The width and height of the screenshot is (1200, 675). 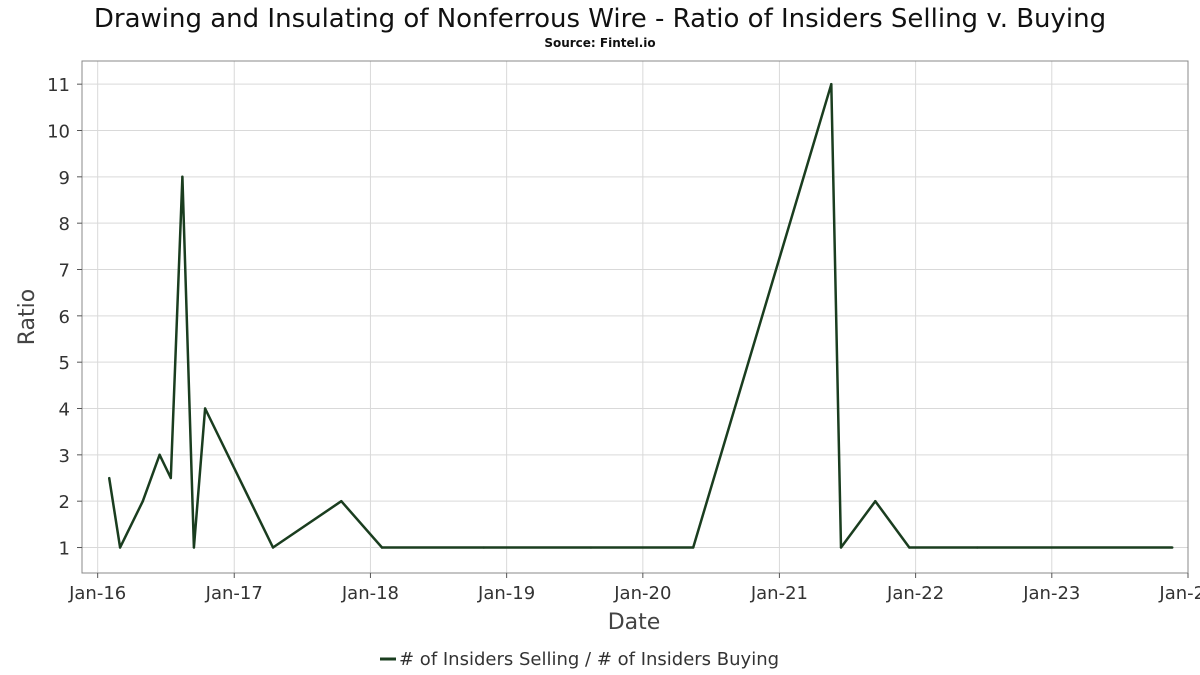 I want to click on y-tick-label: 4, so click(x=64, y=410).